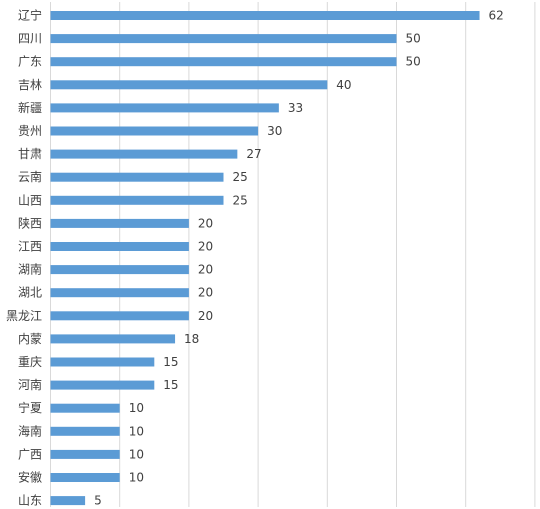  I want to click on category-label: 黑龙江, so click(24, 316).